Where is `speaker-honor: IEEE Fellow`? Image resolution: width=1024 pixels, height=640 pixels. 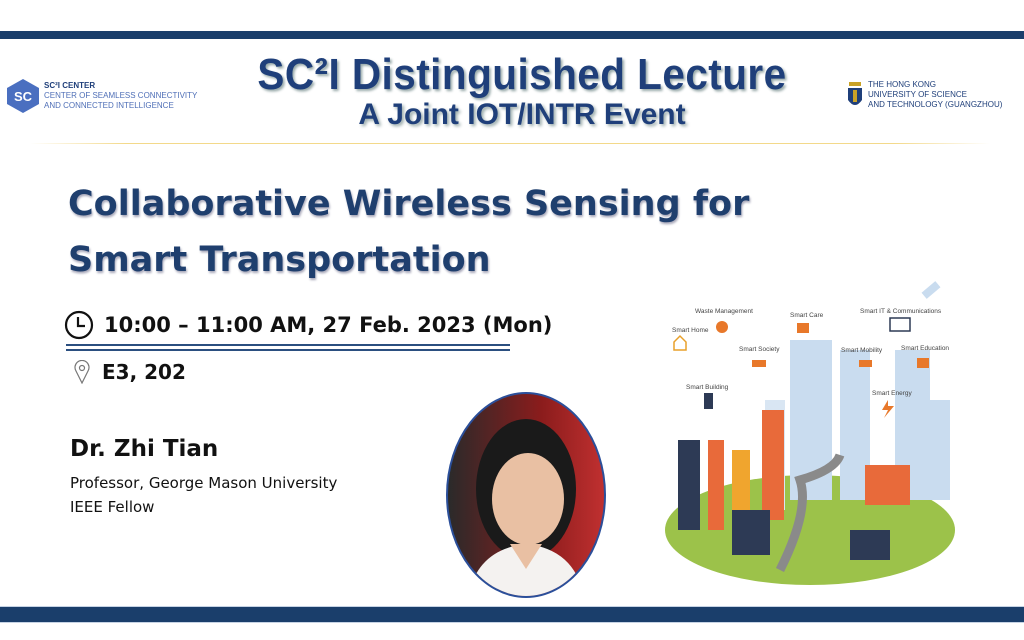
speaker-honor: IEEE Fellow is located at coordinates (112, 507).